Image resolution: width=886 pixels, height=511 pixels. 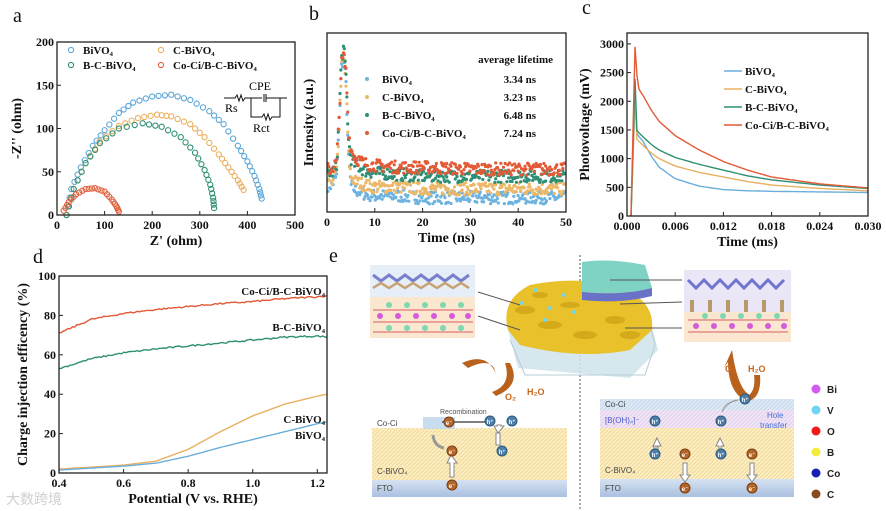 What do you see at coordinates (621, 216) in the screenshot?
I see `y-tick-label: 0` at bounding box center [621, 216].